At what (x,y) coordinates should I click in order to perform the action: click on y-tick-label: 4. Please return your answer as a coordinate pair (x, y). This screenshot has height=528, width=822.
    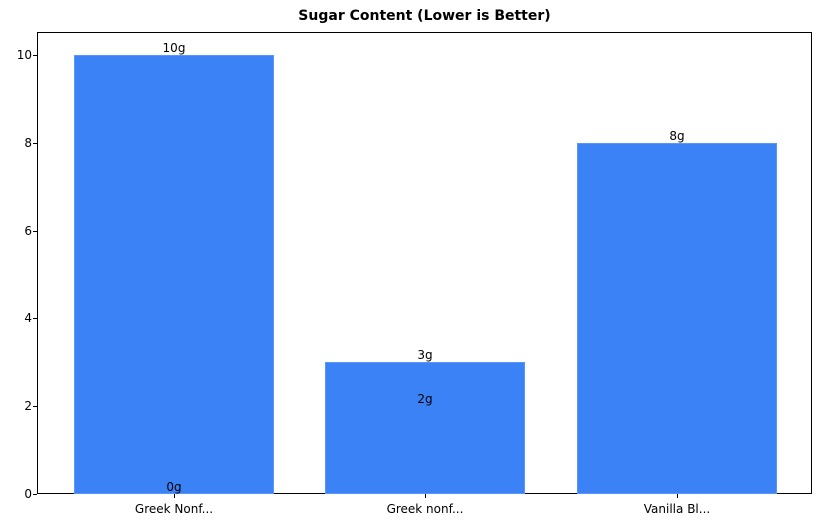
    Looking at the image, I should click on (28, 318).